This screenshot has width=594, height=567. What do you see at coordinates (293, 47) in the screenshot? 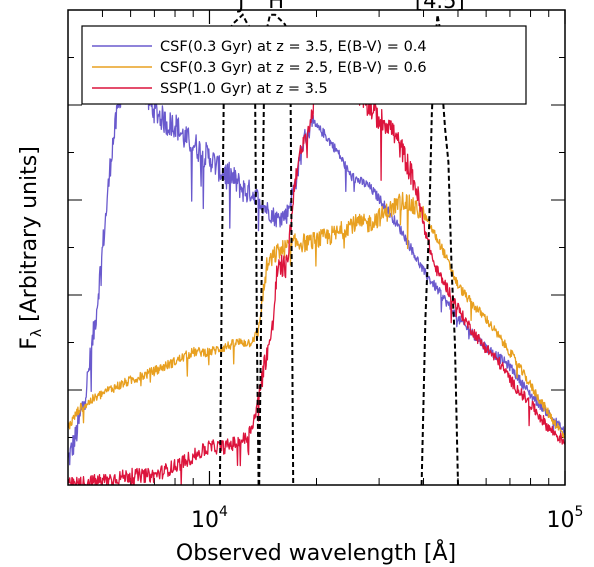
I see `legend-label-0: CSF(0.3 Gyr) at z = 3.5, E(B-V) = 0.4` at bounding box center [293, 47].